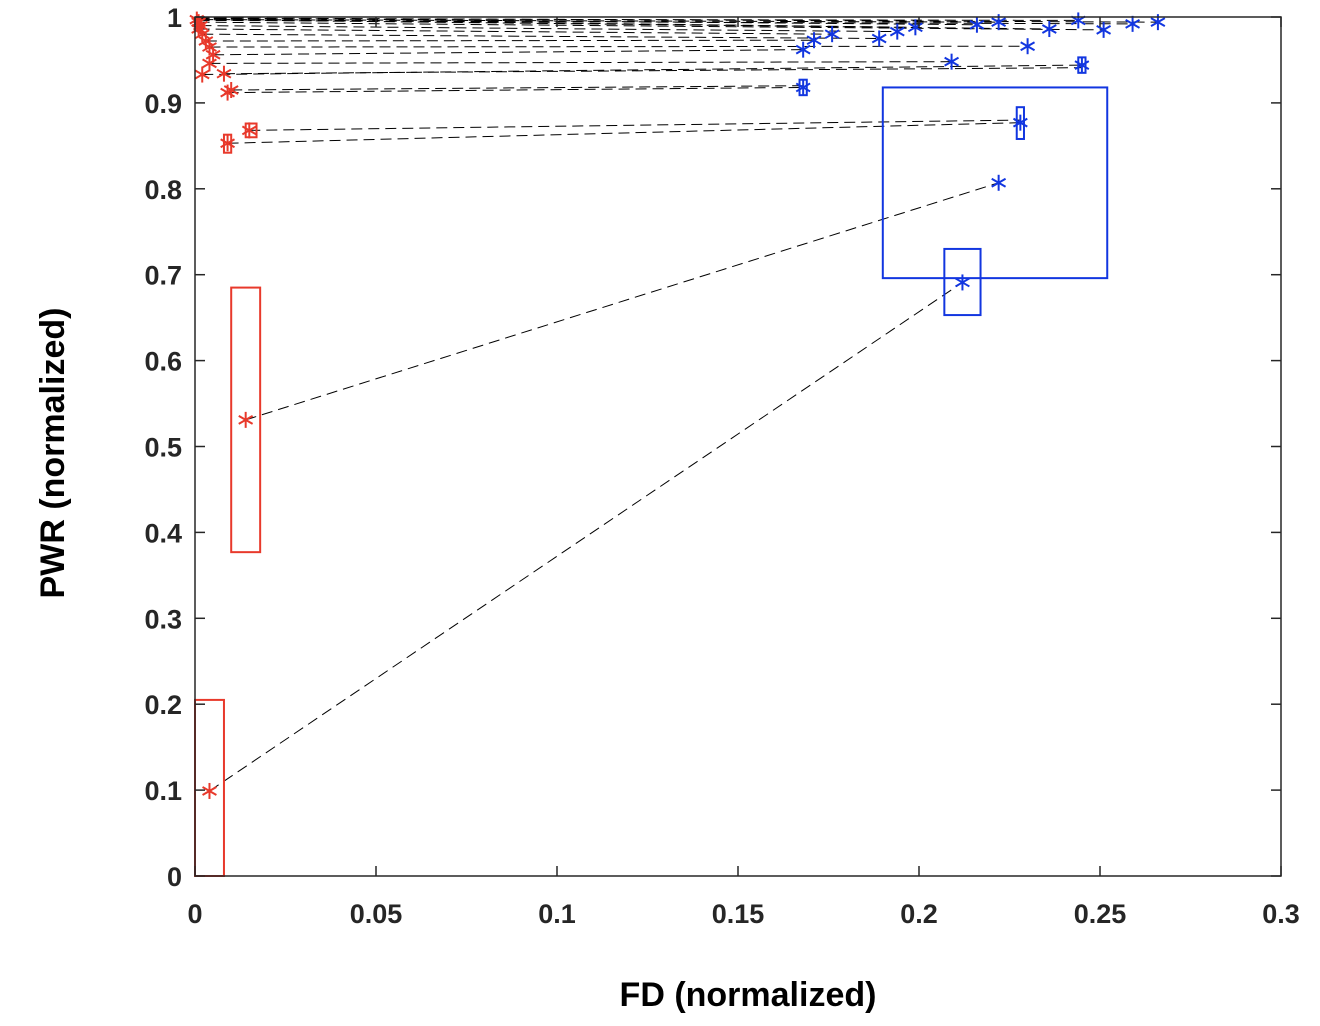 Image resolution: width=1320 pixels, height=1026 pixels. I want to click on y-tick-label: 0.7, so click(163, 276).